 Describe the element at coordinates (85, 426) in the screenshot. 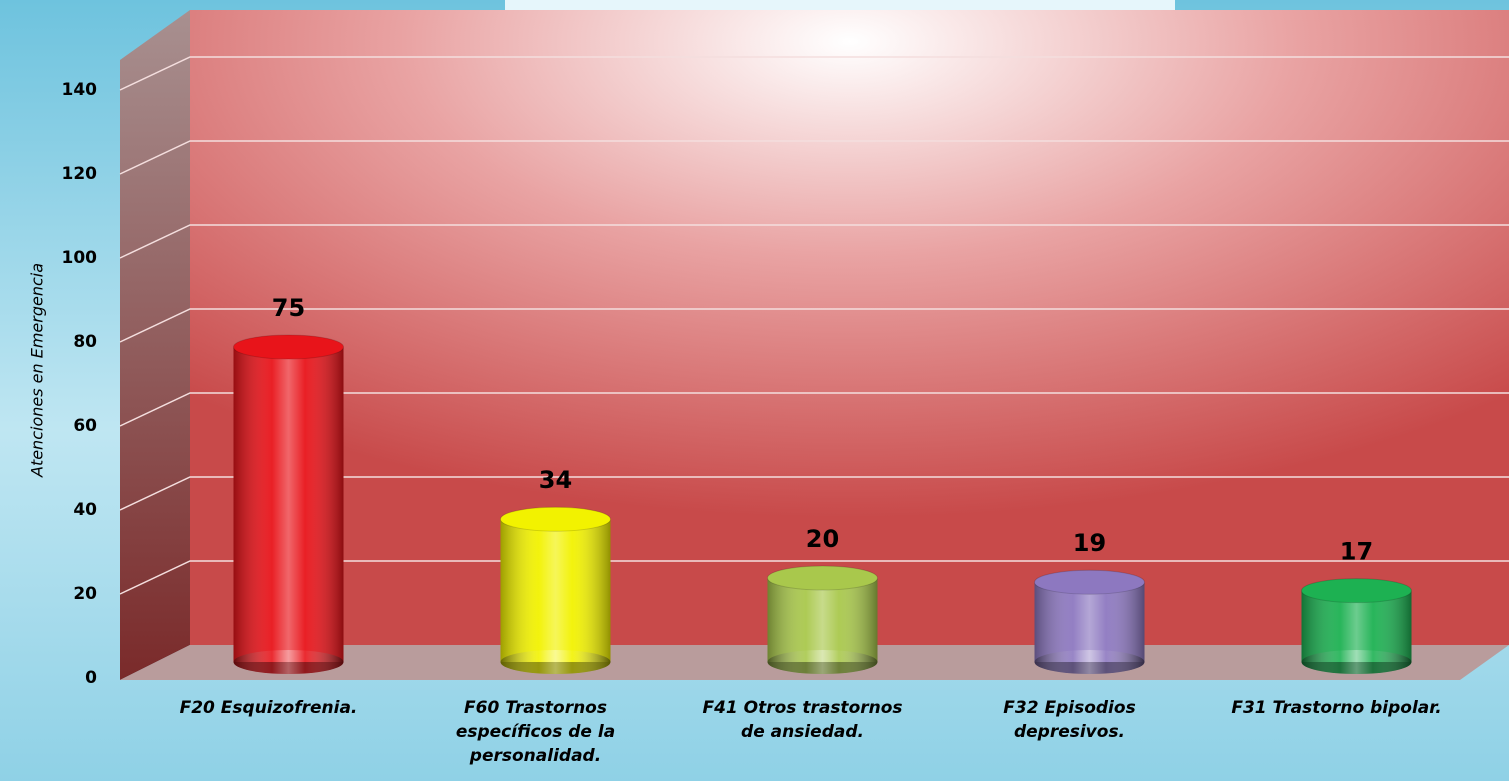

I see `y-tick-label: 60` at that location.